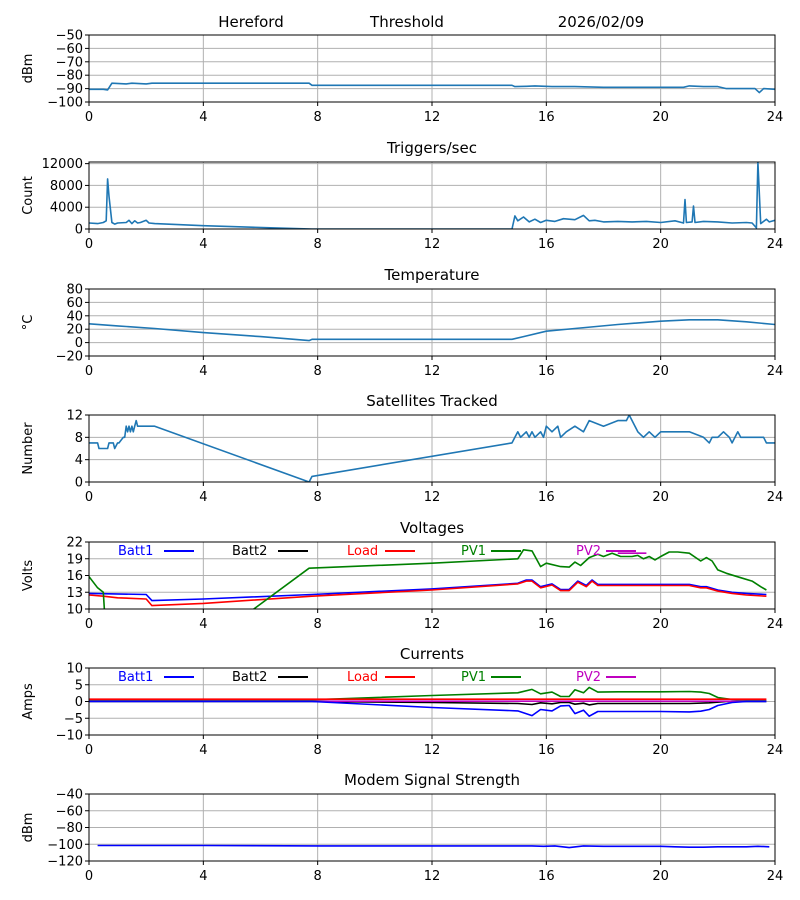 This screenshot has height=900, width=800. Describe the element at coordinates (66, 186) in the screenshot. I see `y-tick-label: 8000` at that location.